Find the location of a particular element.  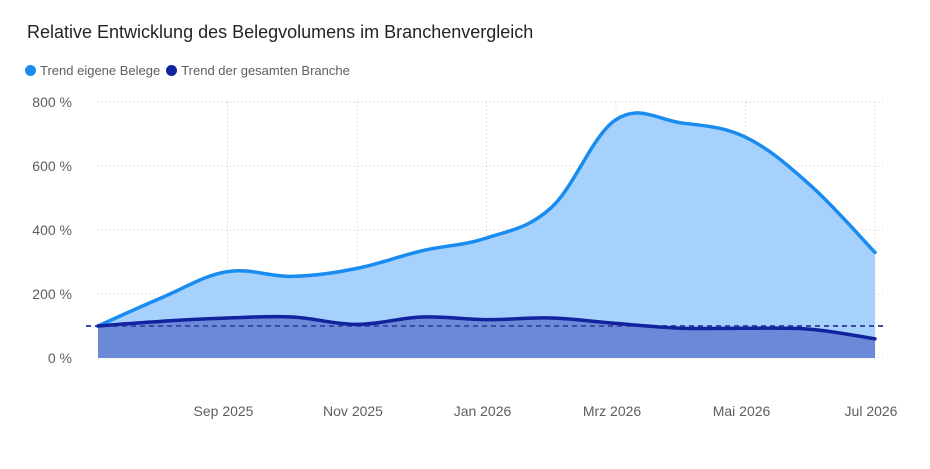

legend-item-own: Trend eigene Belege is located at coordinates (92, 70).